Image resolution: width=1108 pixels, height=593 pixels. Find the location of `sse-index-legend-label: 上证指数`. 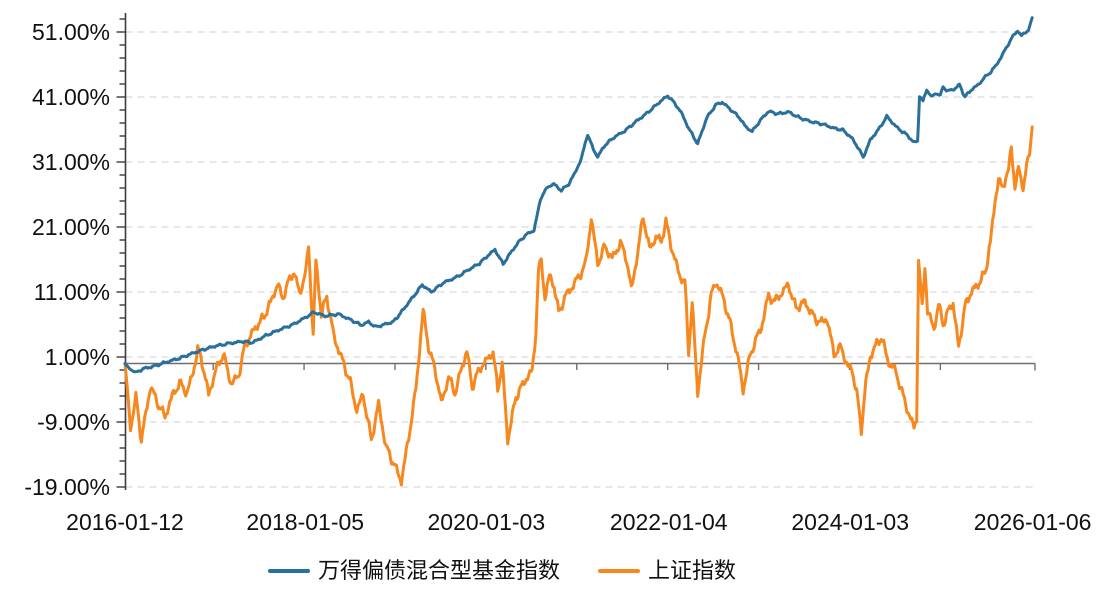

sse-index-legend-label: 上证指数 is located at coordinates (692, 570).